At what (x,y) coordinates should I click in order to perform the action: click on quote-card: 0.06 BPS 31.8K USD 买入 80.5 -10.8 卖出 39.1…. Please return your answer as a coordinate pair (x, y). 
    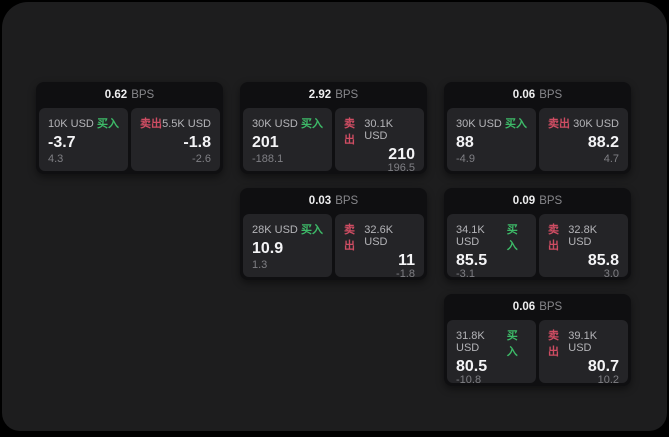
    Looking at the image, I should click on (537, 340).